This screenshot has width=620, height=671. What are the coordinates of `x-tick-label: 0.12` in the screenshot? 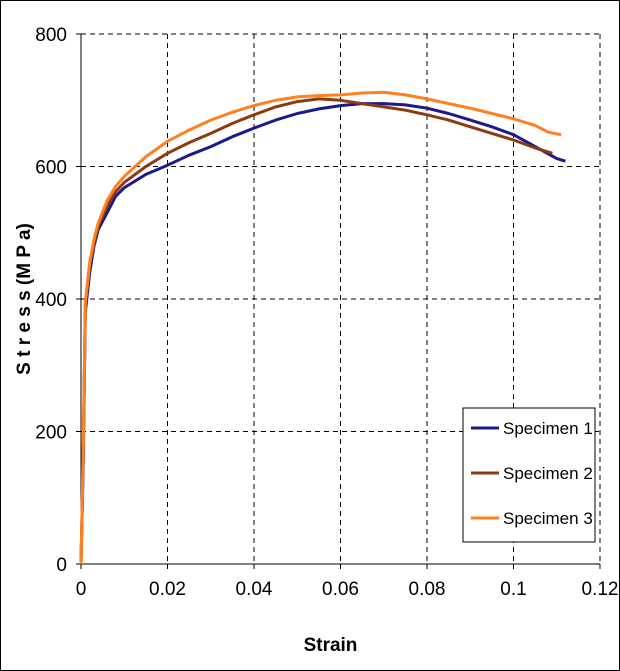 It's located at (600, 589).